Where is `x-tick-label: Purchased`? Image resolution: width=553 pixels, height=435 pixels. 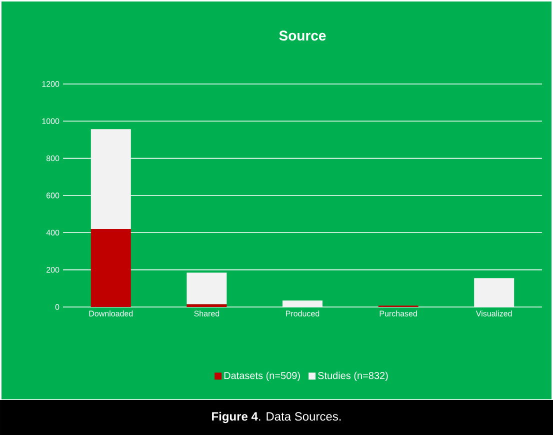 x-tick-label: Purchased is located at coordinates (398, 313).